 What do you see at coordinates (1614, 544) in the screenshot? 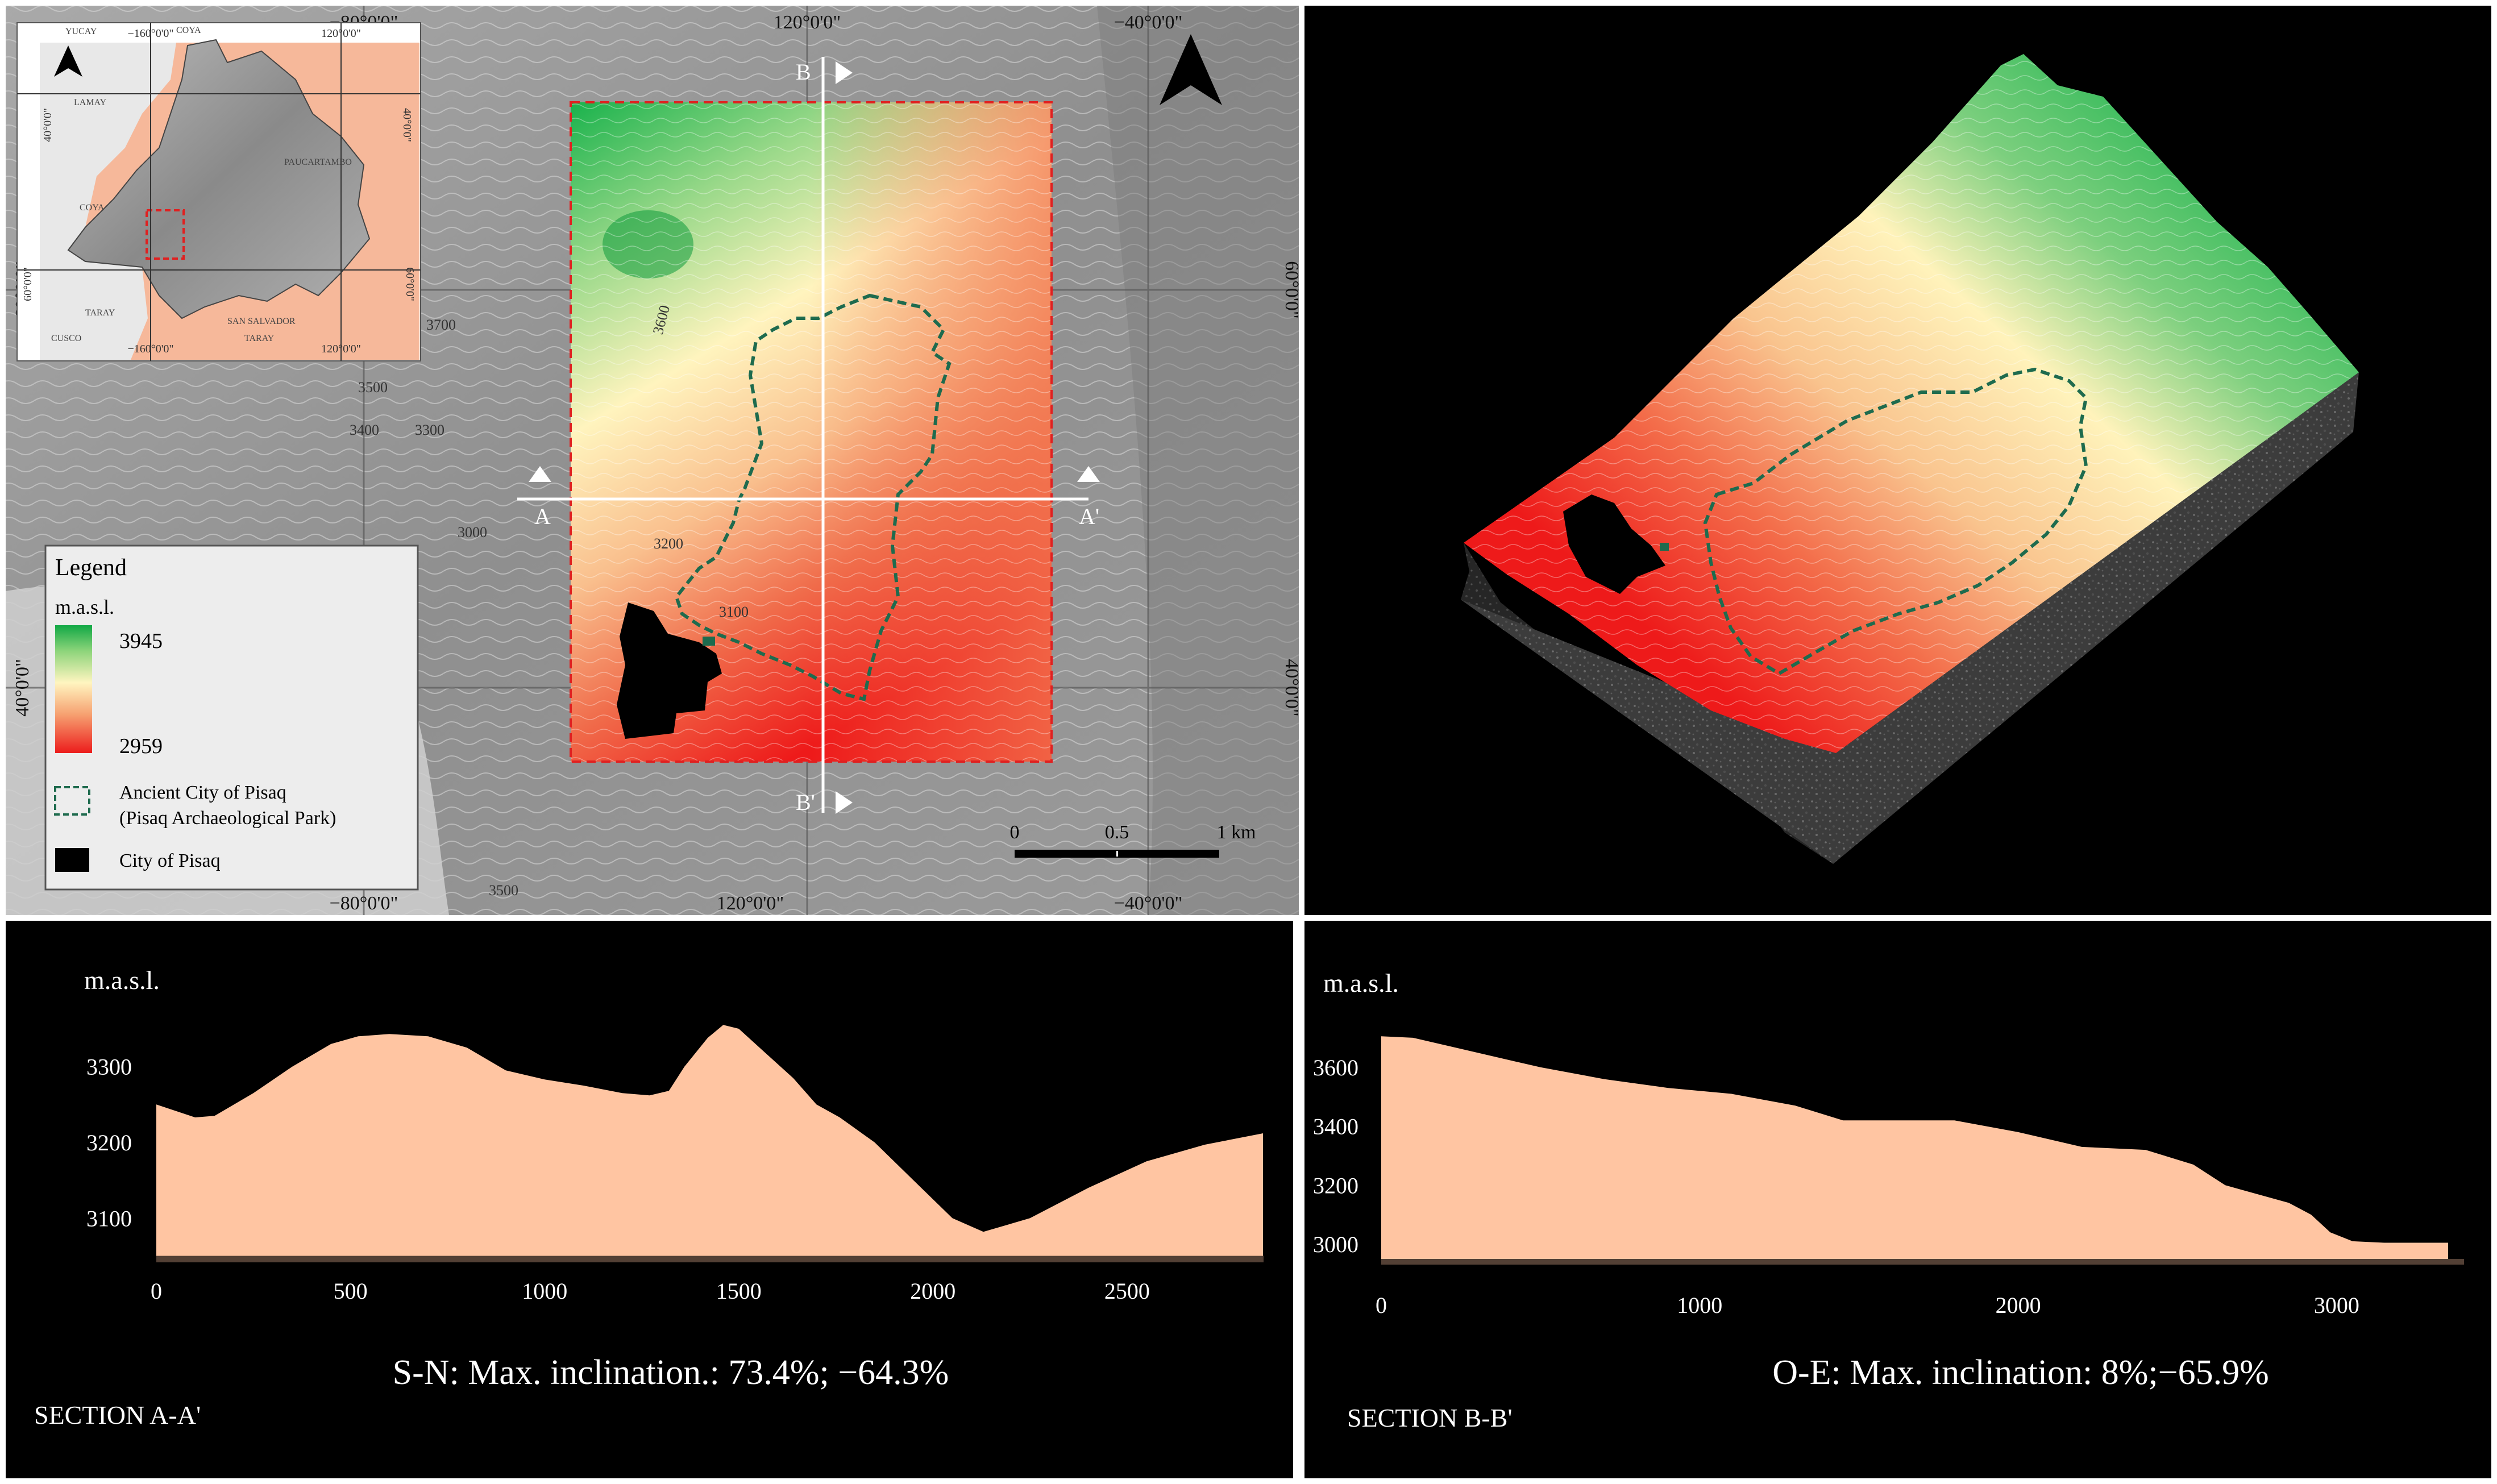
I see `terrain-city-of-pisaq` at bounding box center [1614, 544].